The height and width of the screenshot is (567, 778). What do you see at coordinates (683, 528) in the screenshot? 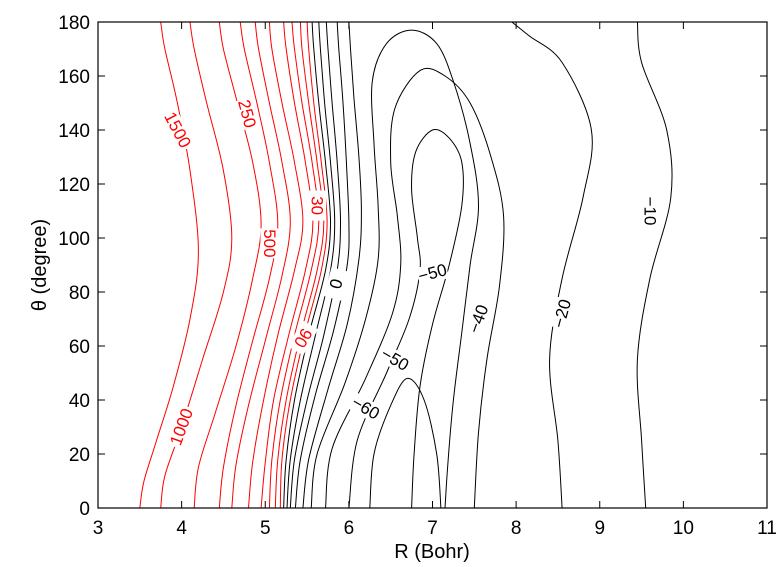
I see `x-tick-label-7: 10` at bounding box center [683, 528].